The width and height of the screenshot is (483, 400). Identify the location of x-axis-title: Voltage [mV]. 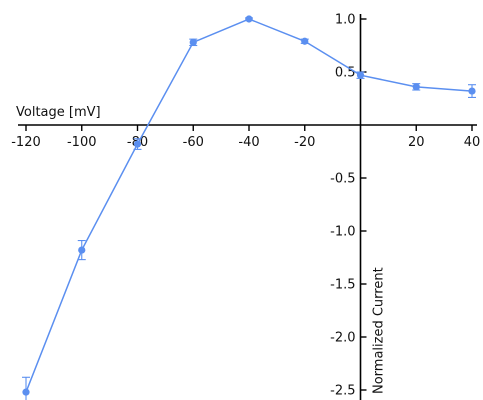
(58, 112).